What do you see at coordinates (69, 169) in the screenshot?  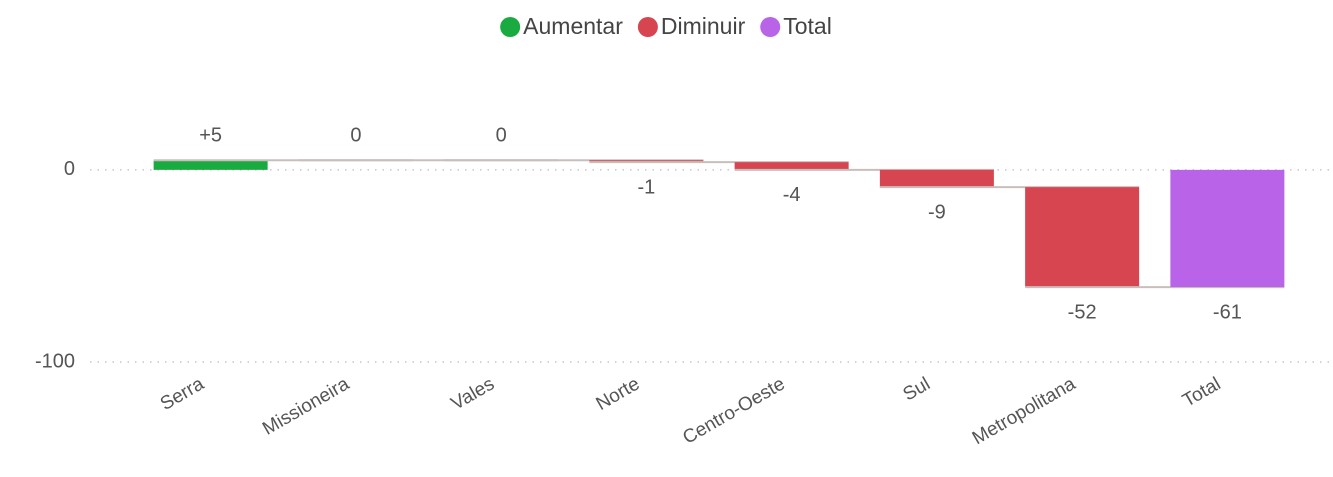 I see `y-tick-label: 0` at bounding box center [69, 169].